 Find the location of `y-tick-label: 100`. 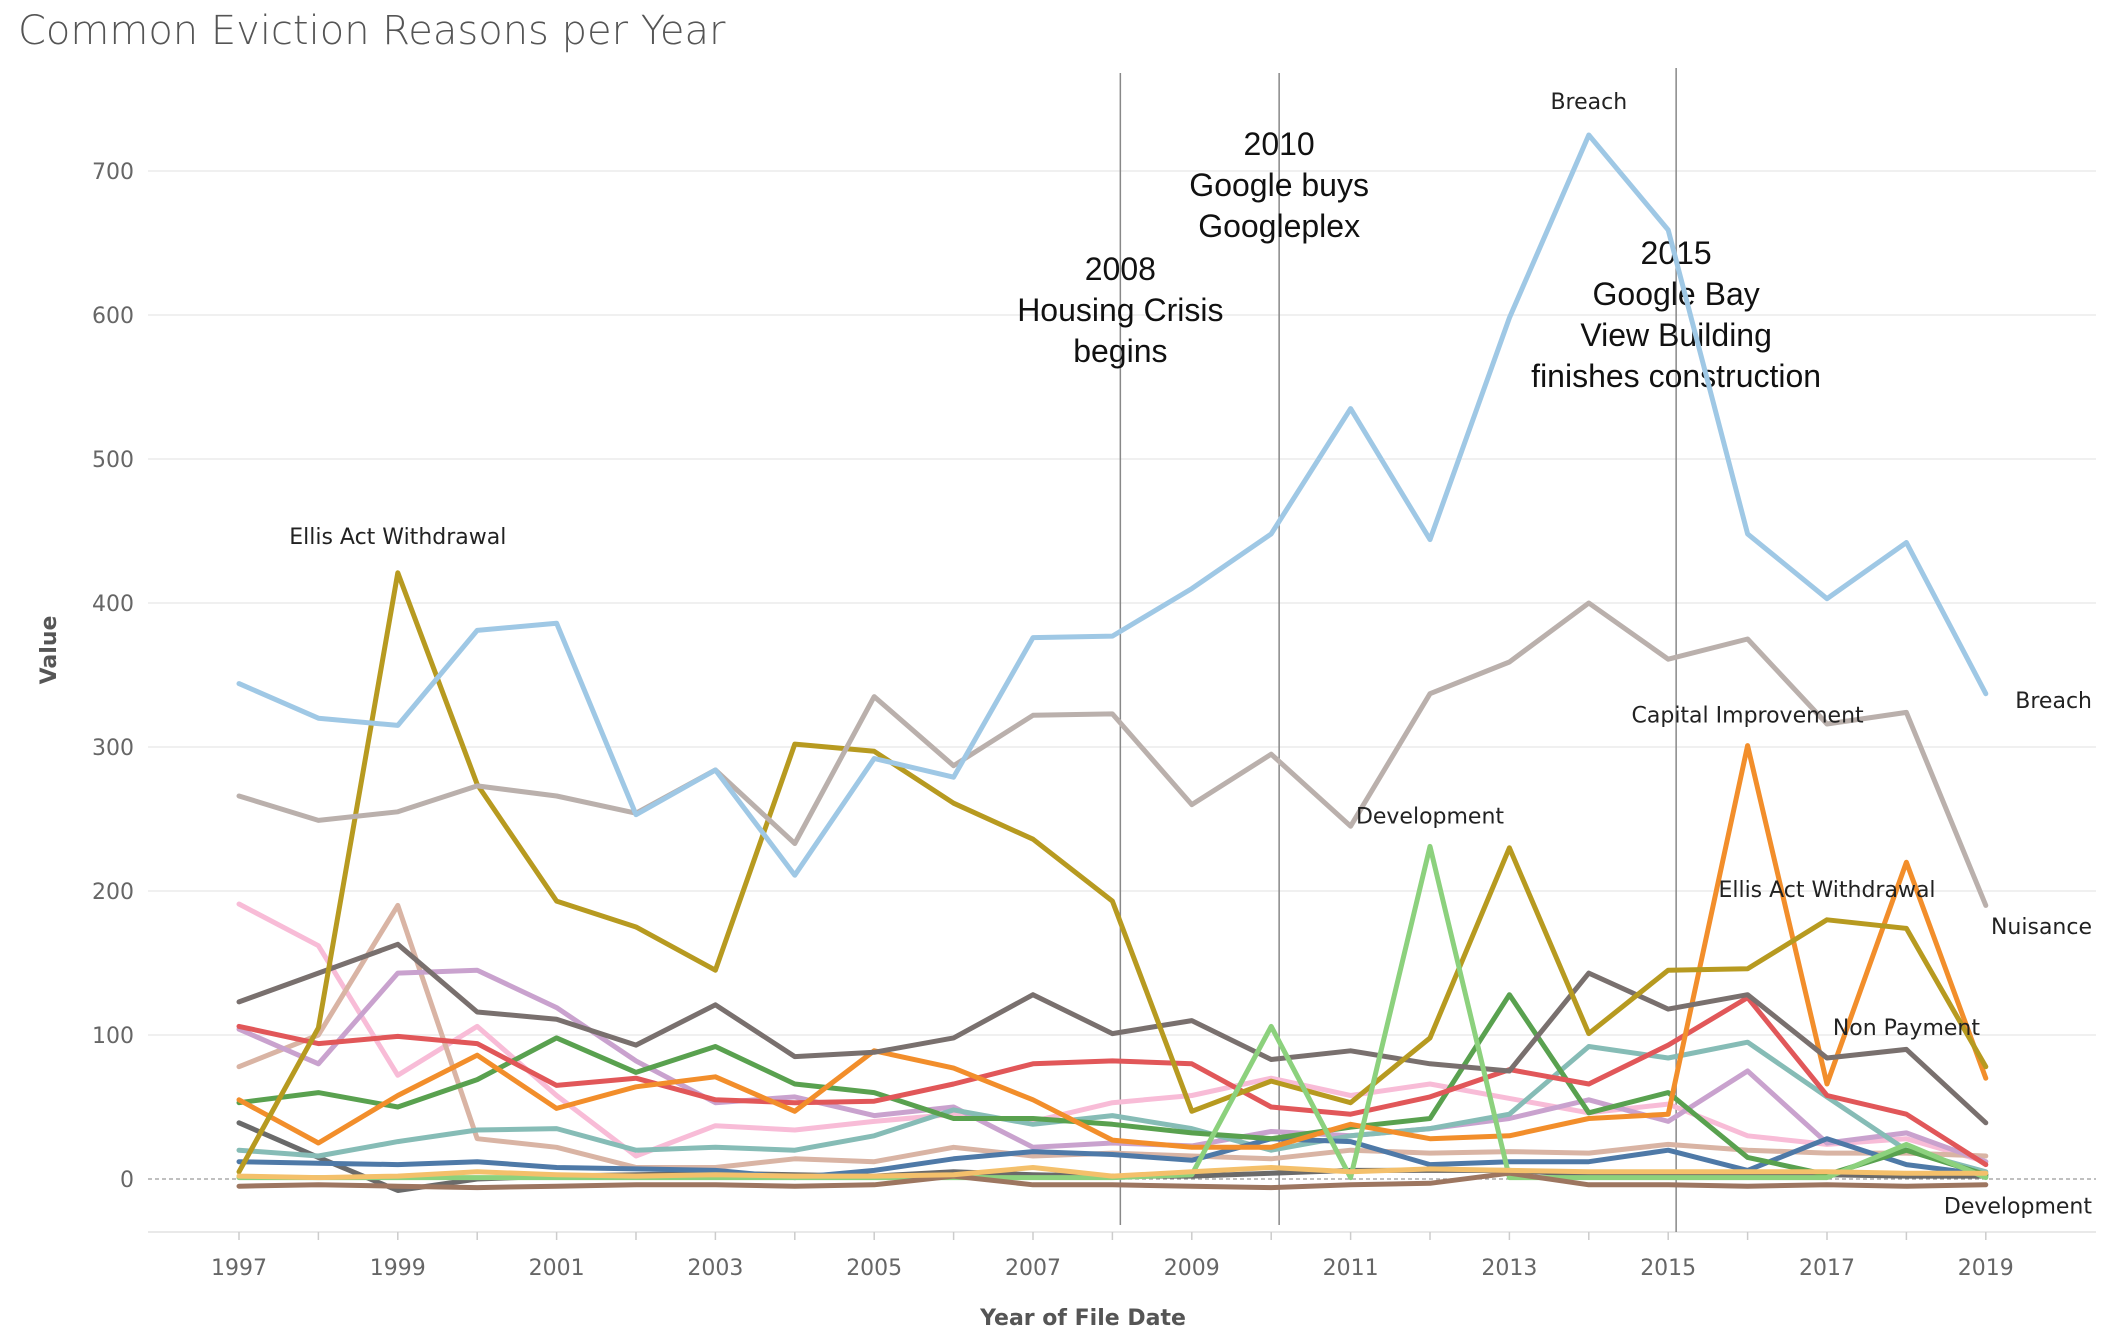

y-tick-label: 100 is located at coordinates (113, 1036).